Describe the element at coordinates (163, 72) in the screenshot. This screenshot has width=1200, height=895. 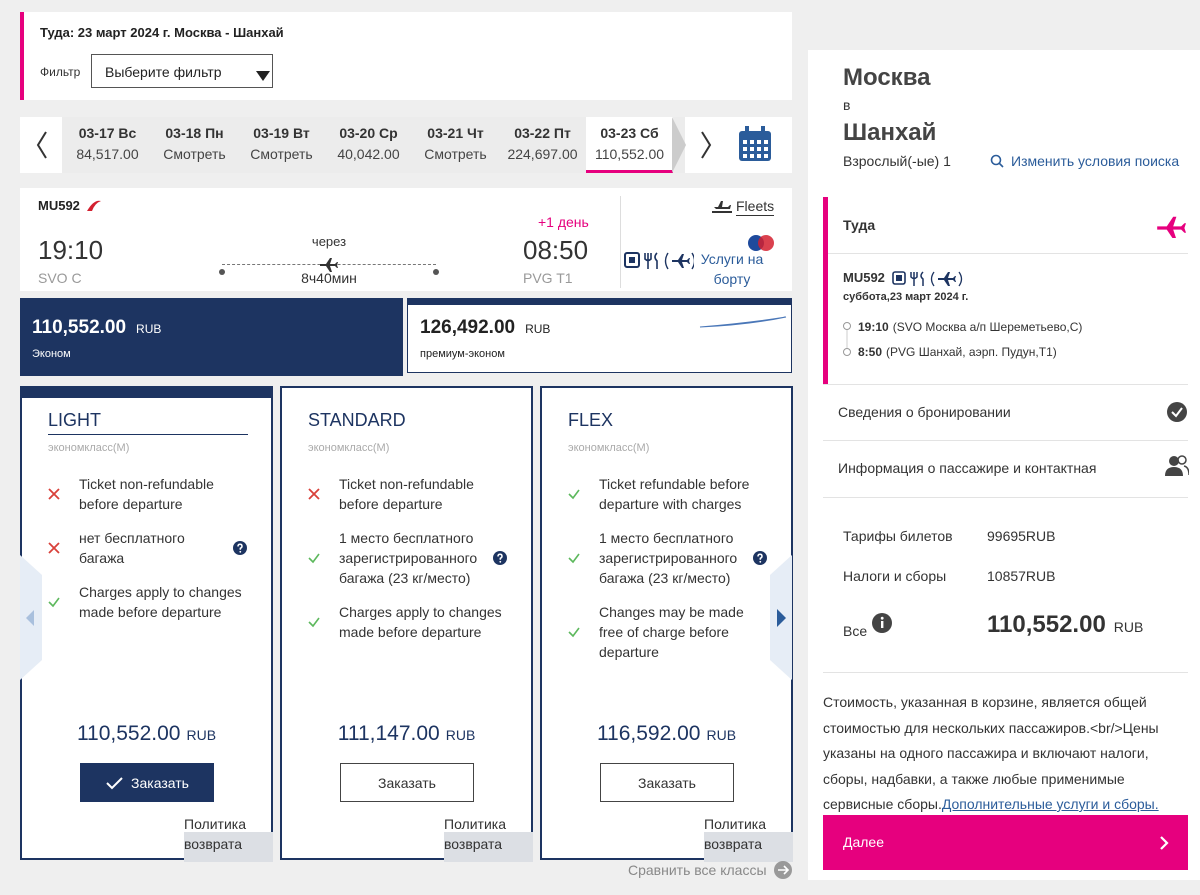
I see `filter-placeholder: Выберите фильтр` at that location.